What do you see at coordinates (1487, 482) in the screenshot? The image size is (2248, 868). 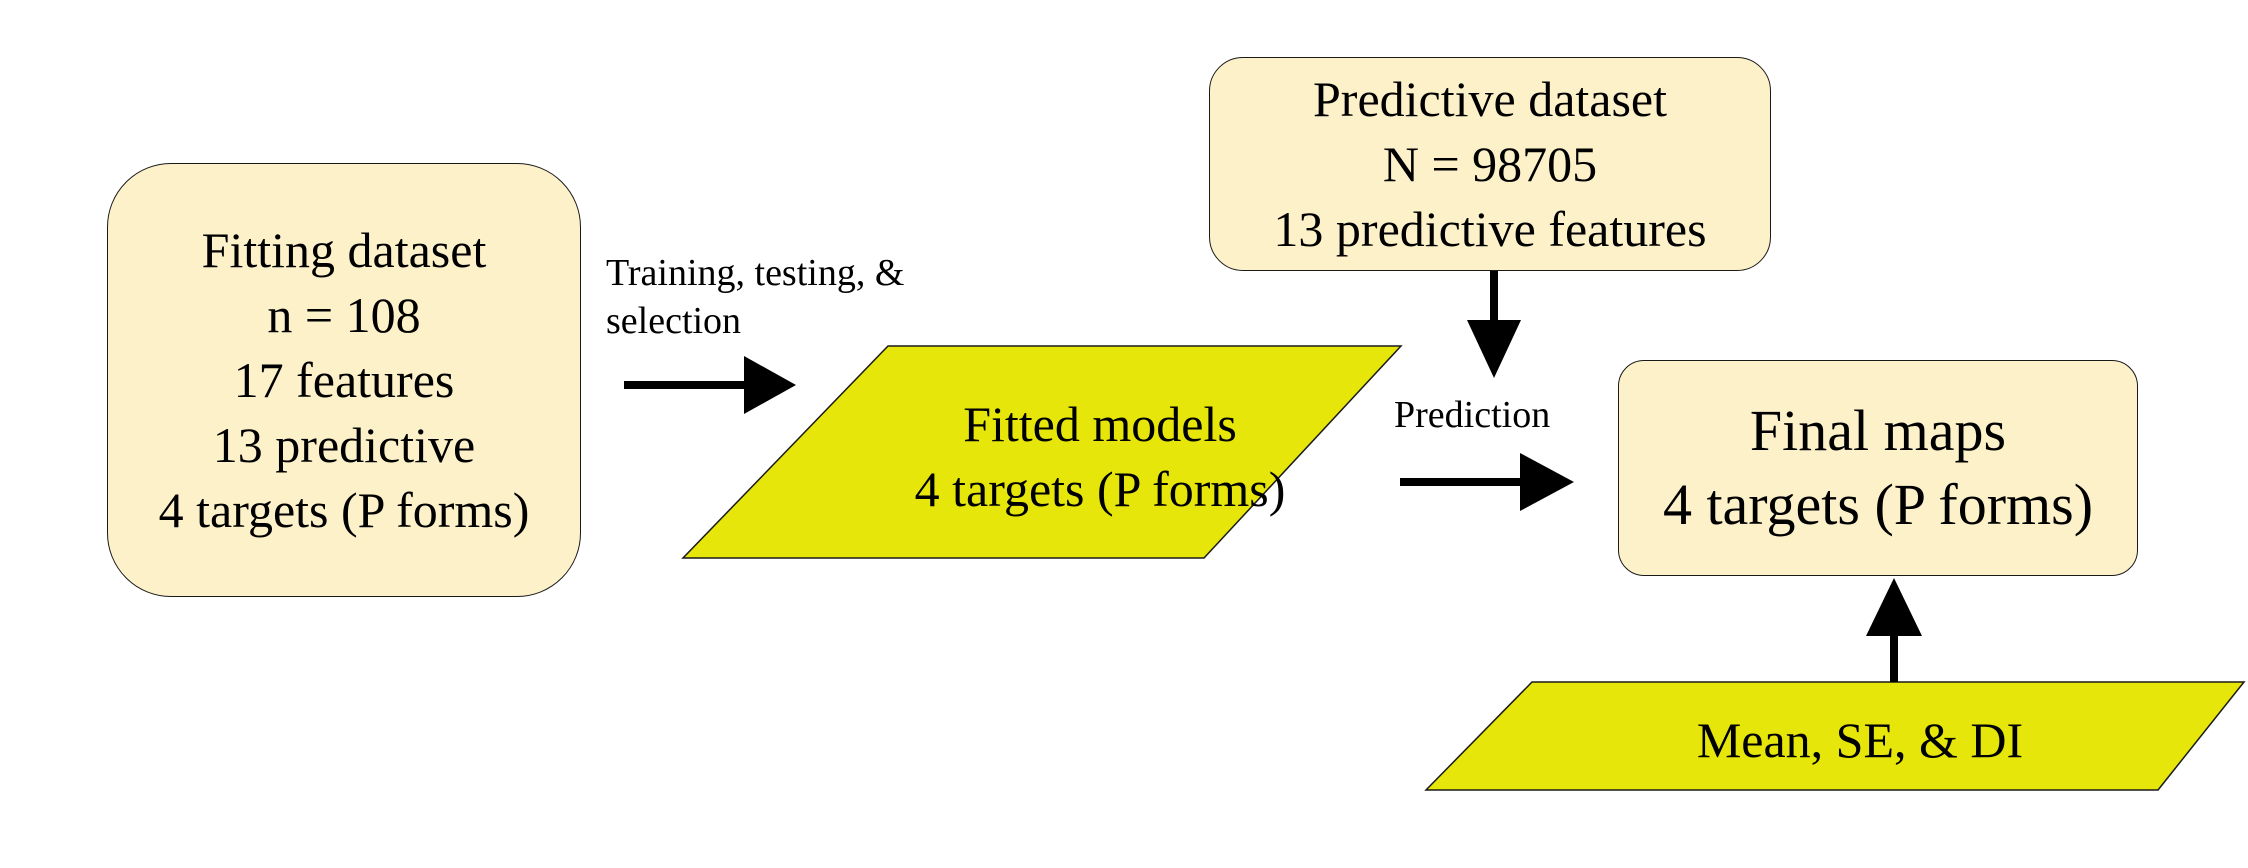 I see `arrow-prediction` at bounding box center [1487, 482].